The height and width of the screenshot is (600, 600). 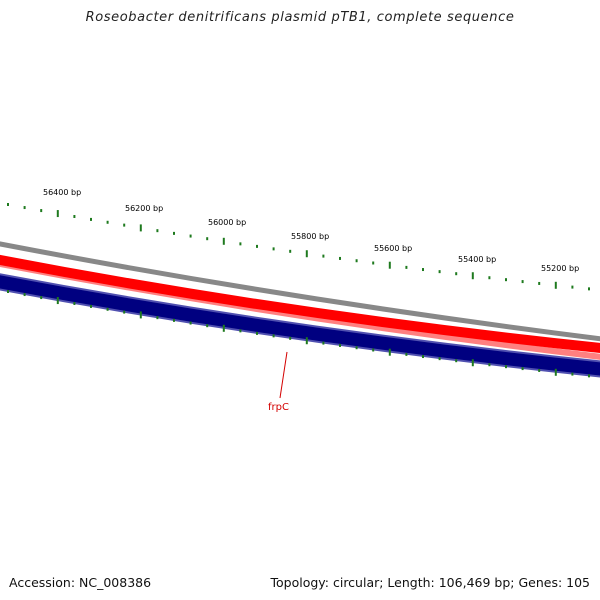 I want to click on tick-label-55400: 55400 bp, so click(x=477, y=259).